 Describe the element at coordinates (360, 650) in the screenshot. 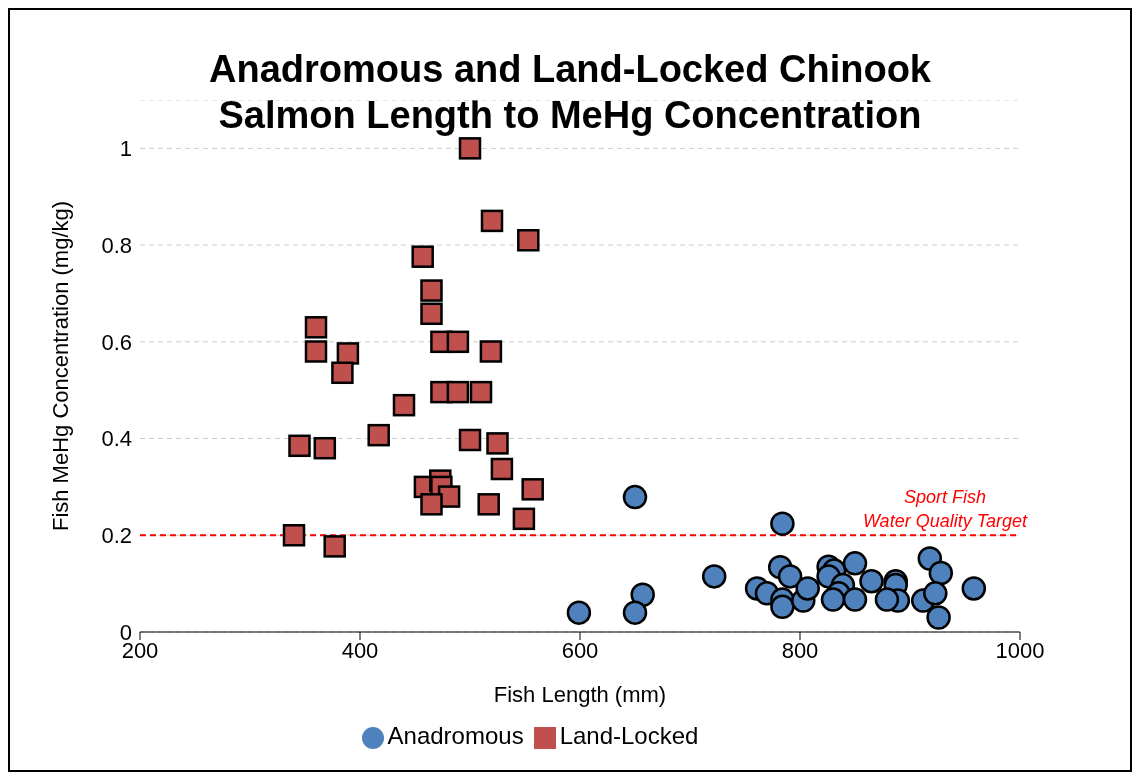

I see `x-tick-label: 400` at that location.